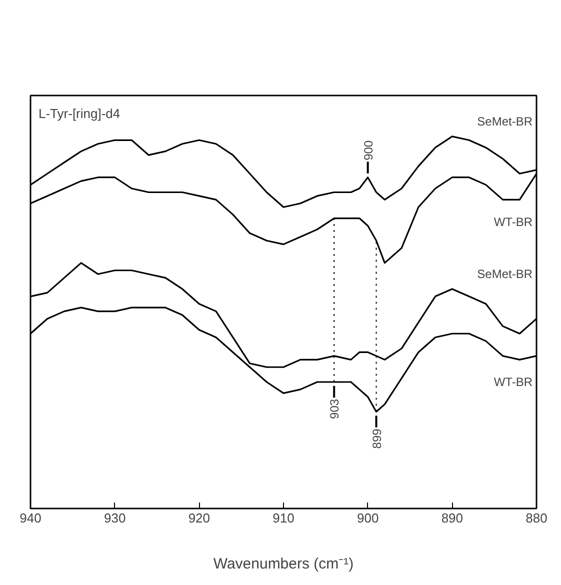 The image size is (561, 585). Describe the element at coordinates (537, 518) in the screenshot. I see `x-tick-label: 880` at that location.